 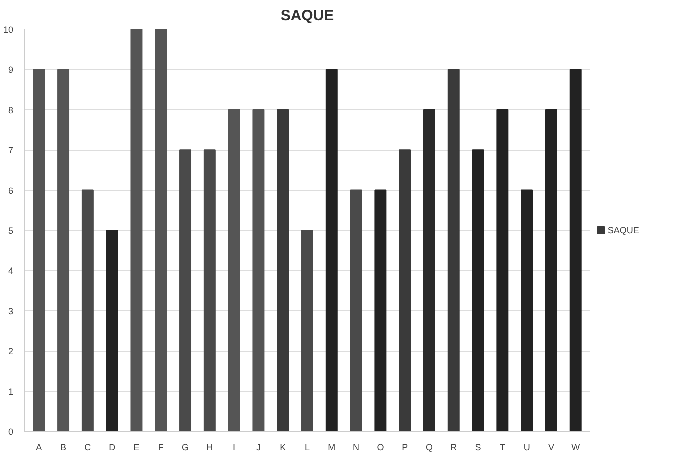 I want to click on y-tick-label: 1, so click(x=11, y=391).